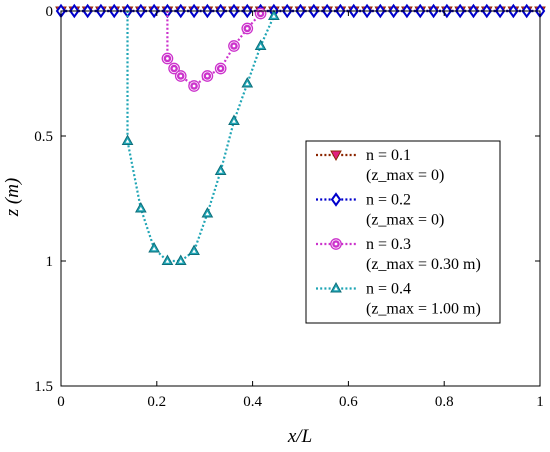 This screenshot has height=452, width=550. What do you see at coordinates (444, 402) in the screenshot?
I see `x-tick-label: 0.8` at bounding box center [444, 402].